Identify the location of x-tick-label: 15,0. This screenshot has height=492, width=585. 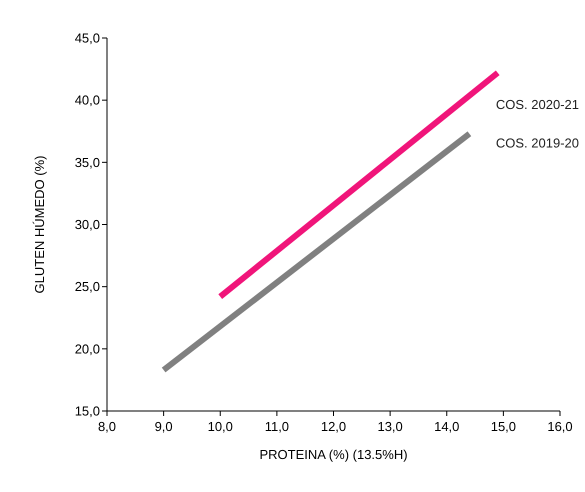
(503, 426).